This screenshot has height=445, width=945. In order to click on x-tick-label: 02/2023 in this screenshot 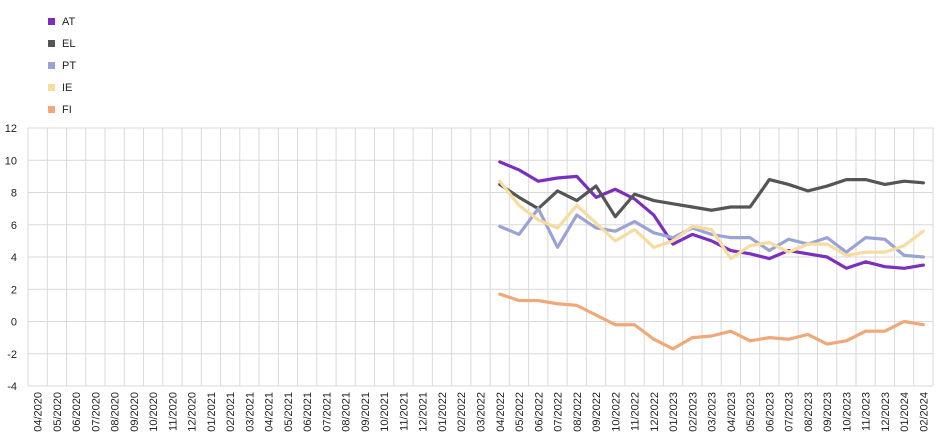, I will do `click(693, 412)`.